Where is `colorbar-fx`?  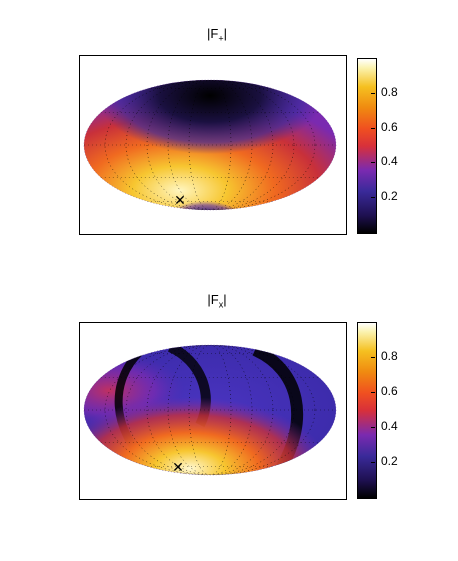
colorbar-fx is located at coordinates (367, 410).